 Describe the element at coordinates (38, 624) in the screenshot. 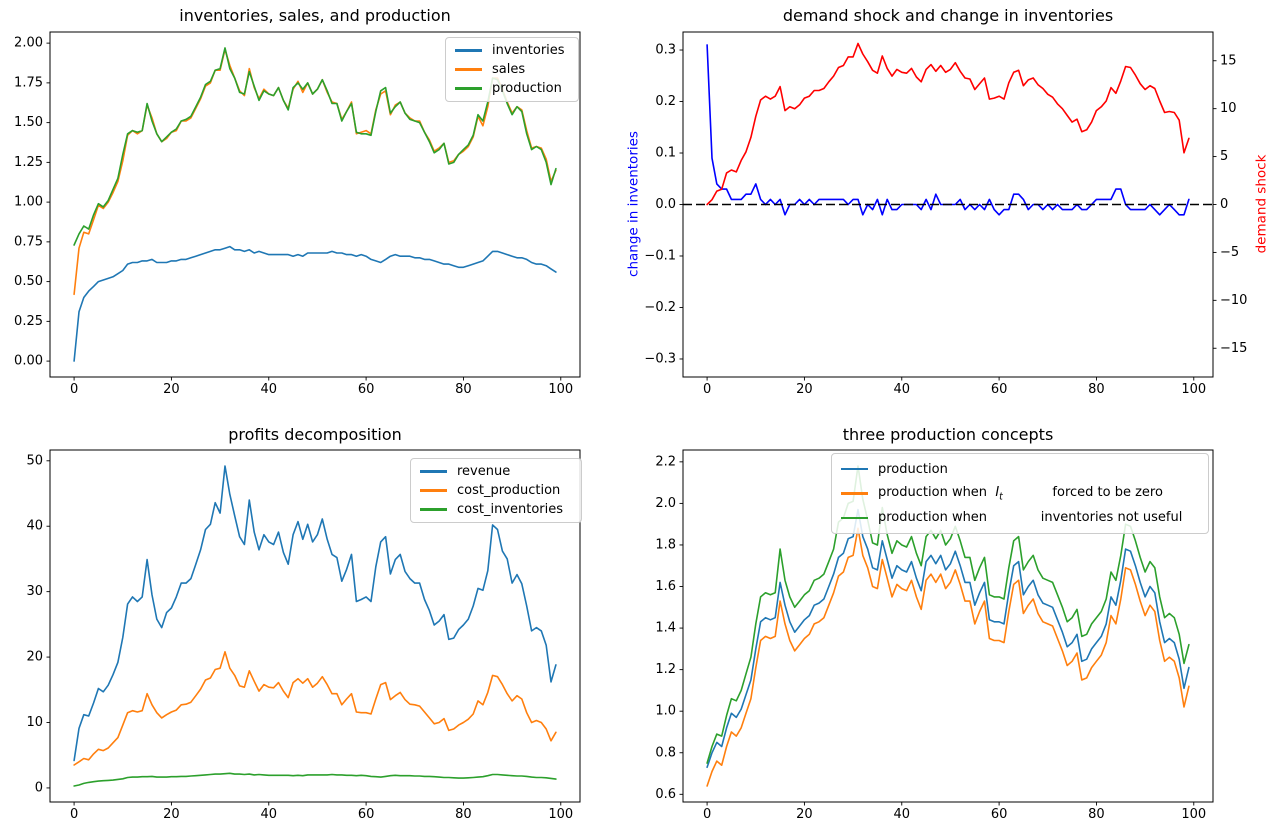

I see `y-axis-ticks: 0 10 20 30 40 50` at that location.